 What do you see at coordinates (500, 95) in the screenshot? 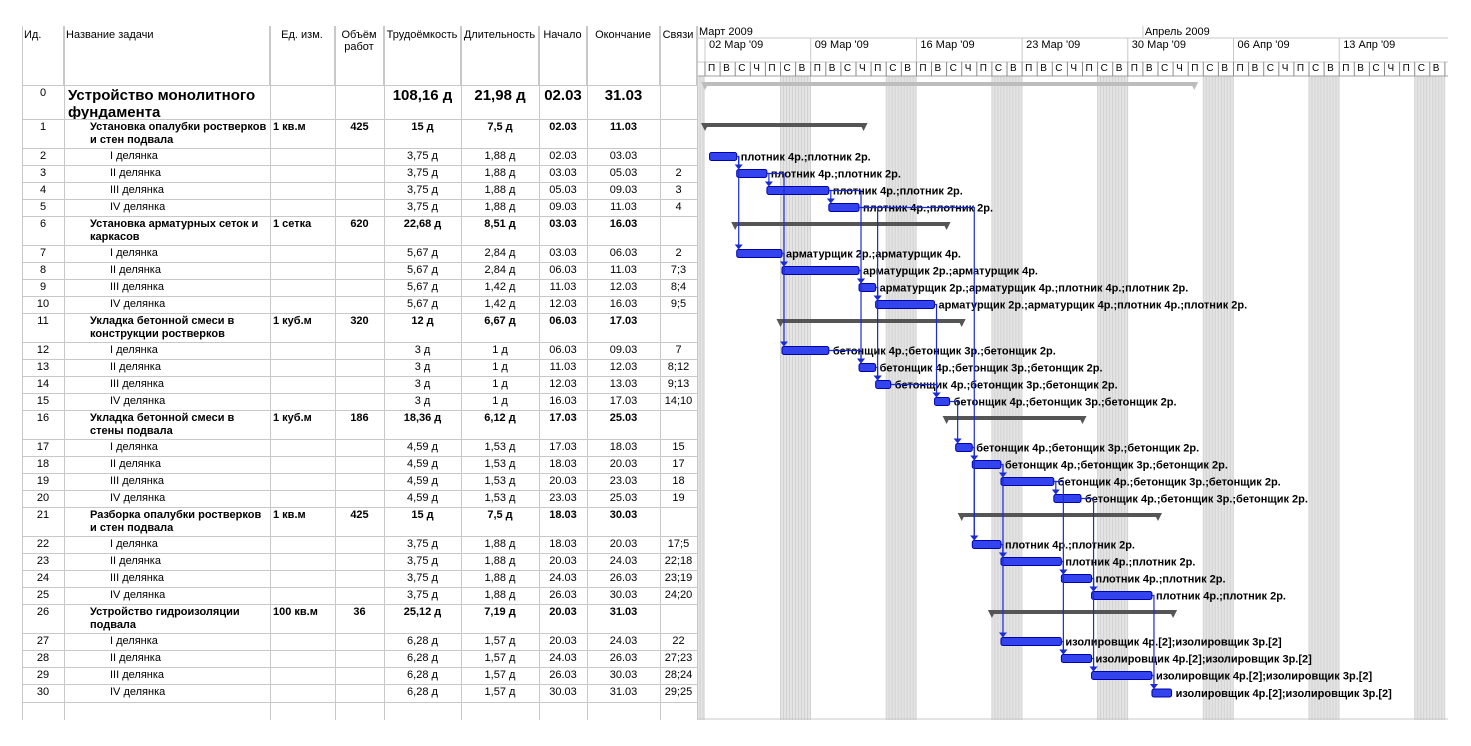
I see `cell-duration: 21,98 д` at bounding box center [500, 95].